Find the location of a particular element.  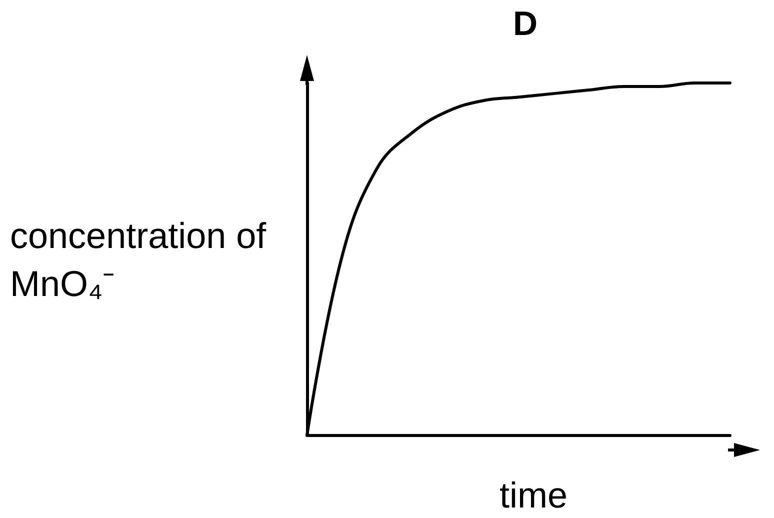

y-axis-title: concentration of MnO₄⁻ is located at coordinates (139, 260).